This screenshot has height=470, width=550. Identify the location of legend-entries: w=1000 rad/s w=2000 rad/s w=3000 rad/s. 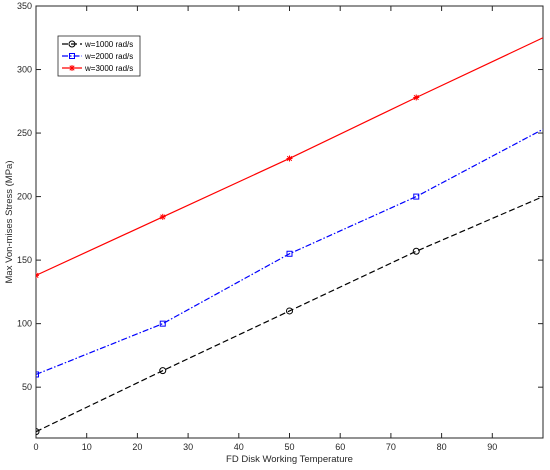
(97, 56).